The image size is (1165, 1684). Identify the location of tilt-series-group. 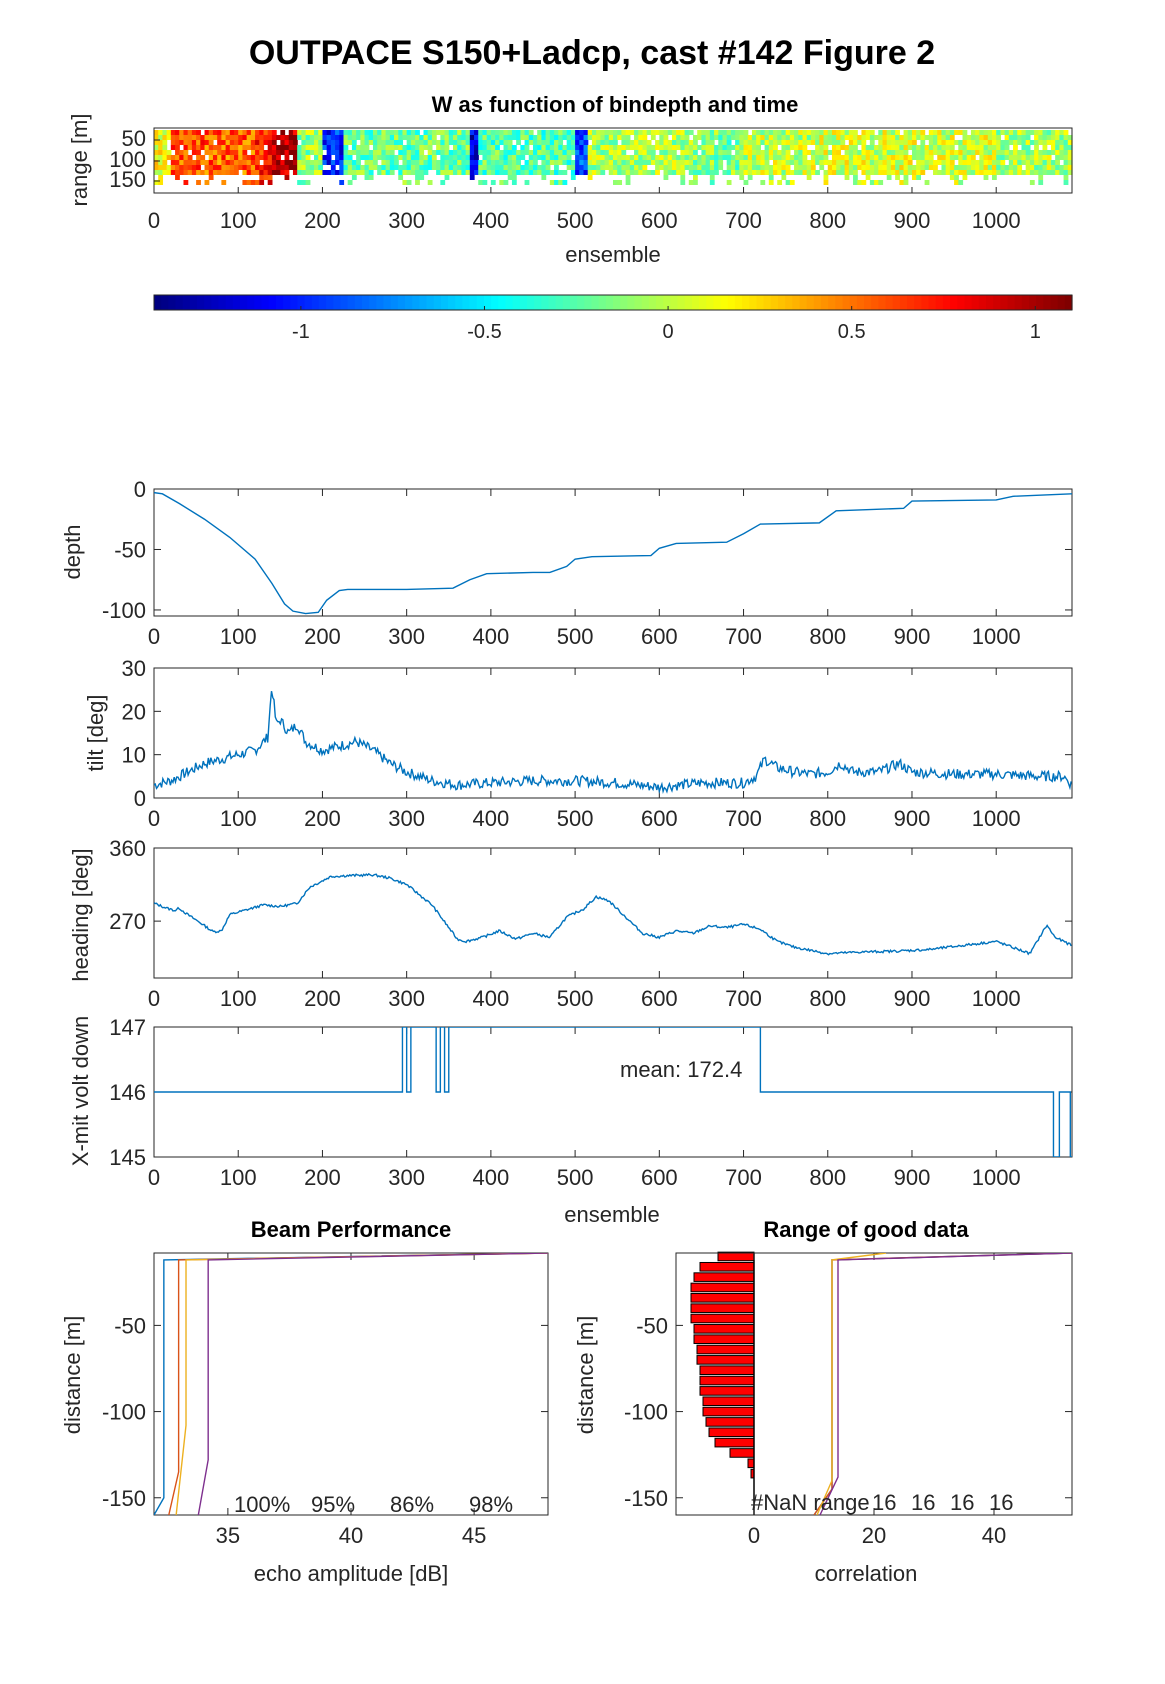
(613, 743).